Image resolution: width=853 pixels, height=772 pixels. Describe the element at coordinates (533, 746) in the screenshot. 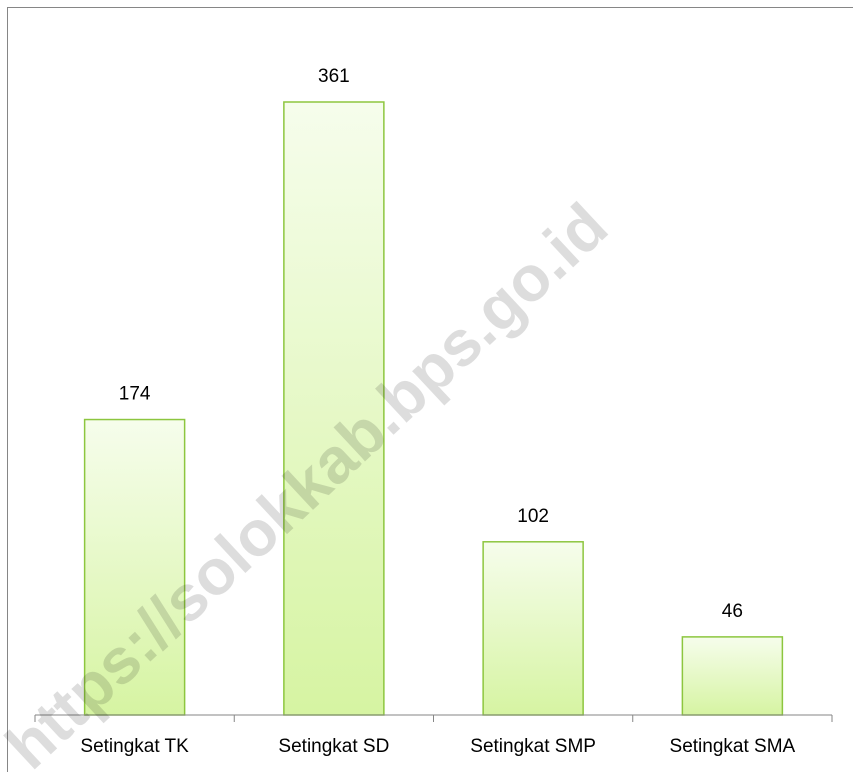

I see `x-tick-label: Setingkat SMP` at that location.